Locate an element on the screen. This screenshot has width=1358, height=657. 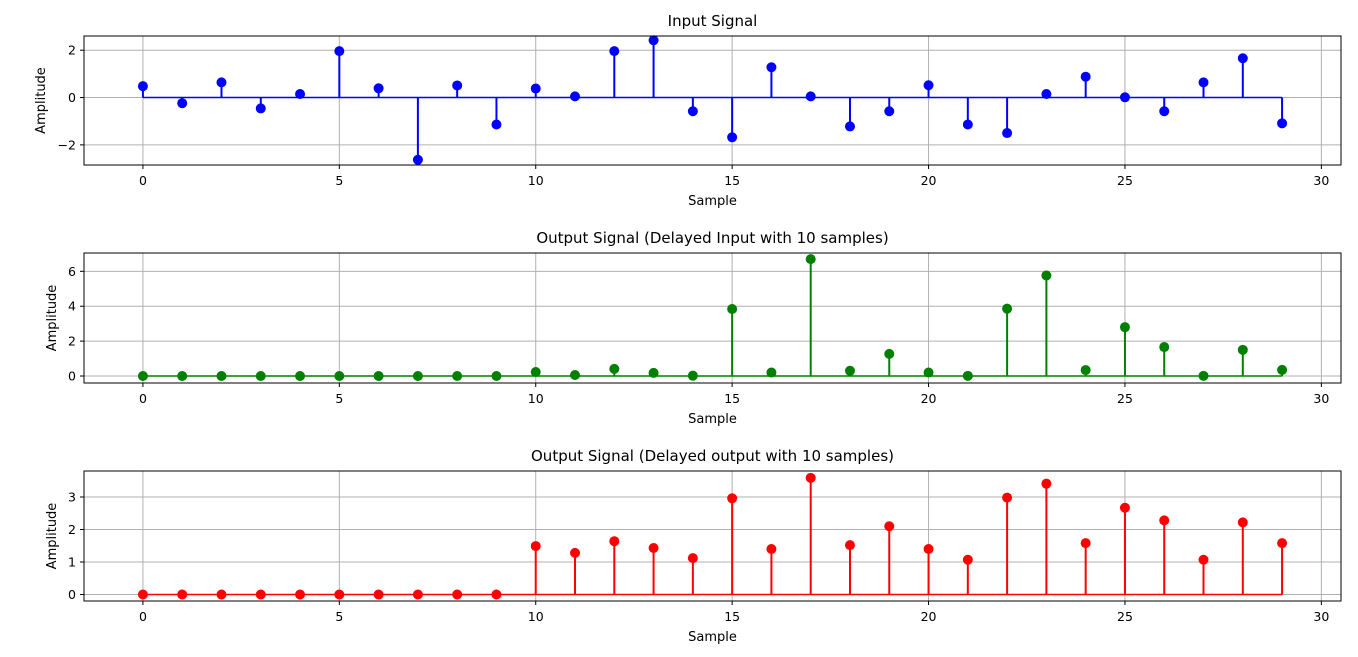
y-tick-label: 3 is located at coordinates (72, 497).